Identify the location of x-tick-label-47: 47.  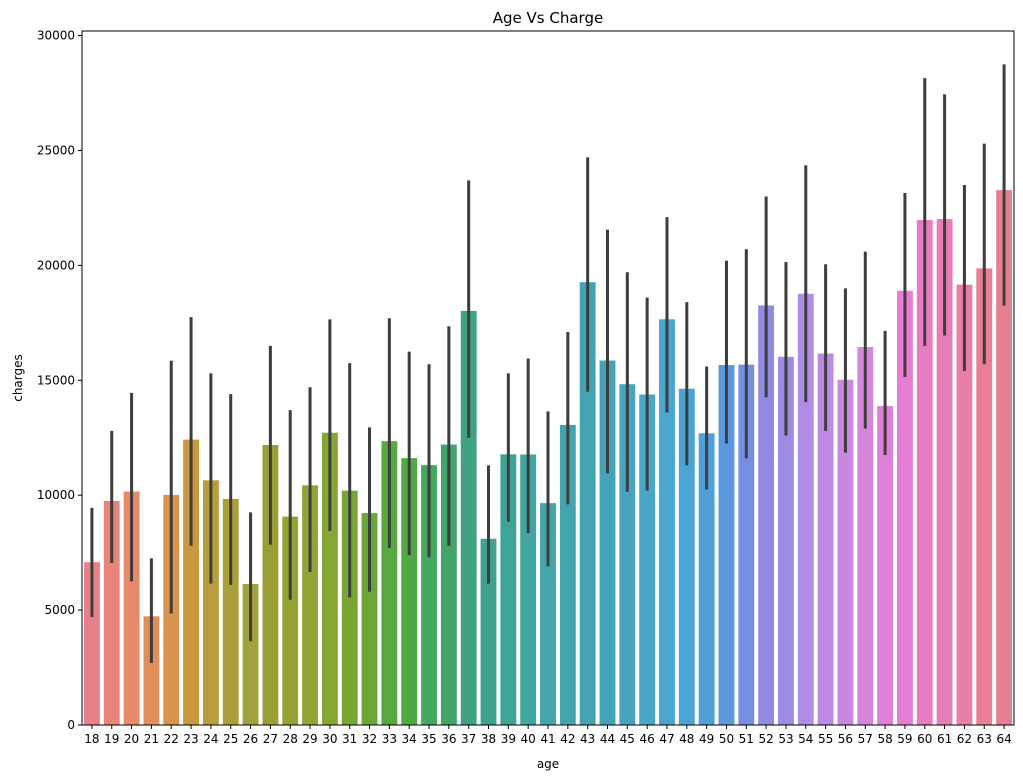
(666, 739).